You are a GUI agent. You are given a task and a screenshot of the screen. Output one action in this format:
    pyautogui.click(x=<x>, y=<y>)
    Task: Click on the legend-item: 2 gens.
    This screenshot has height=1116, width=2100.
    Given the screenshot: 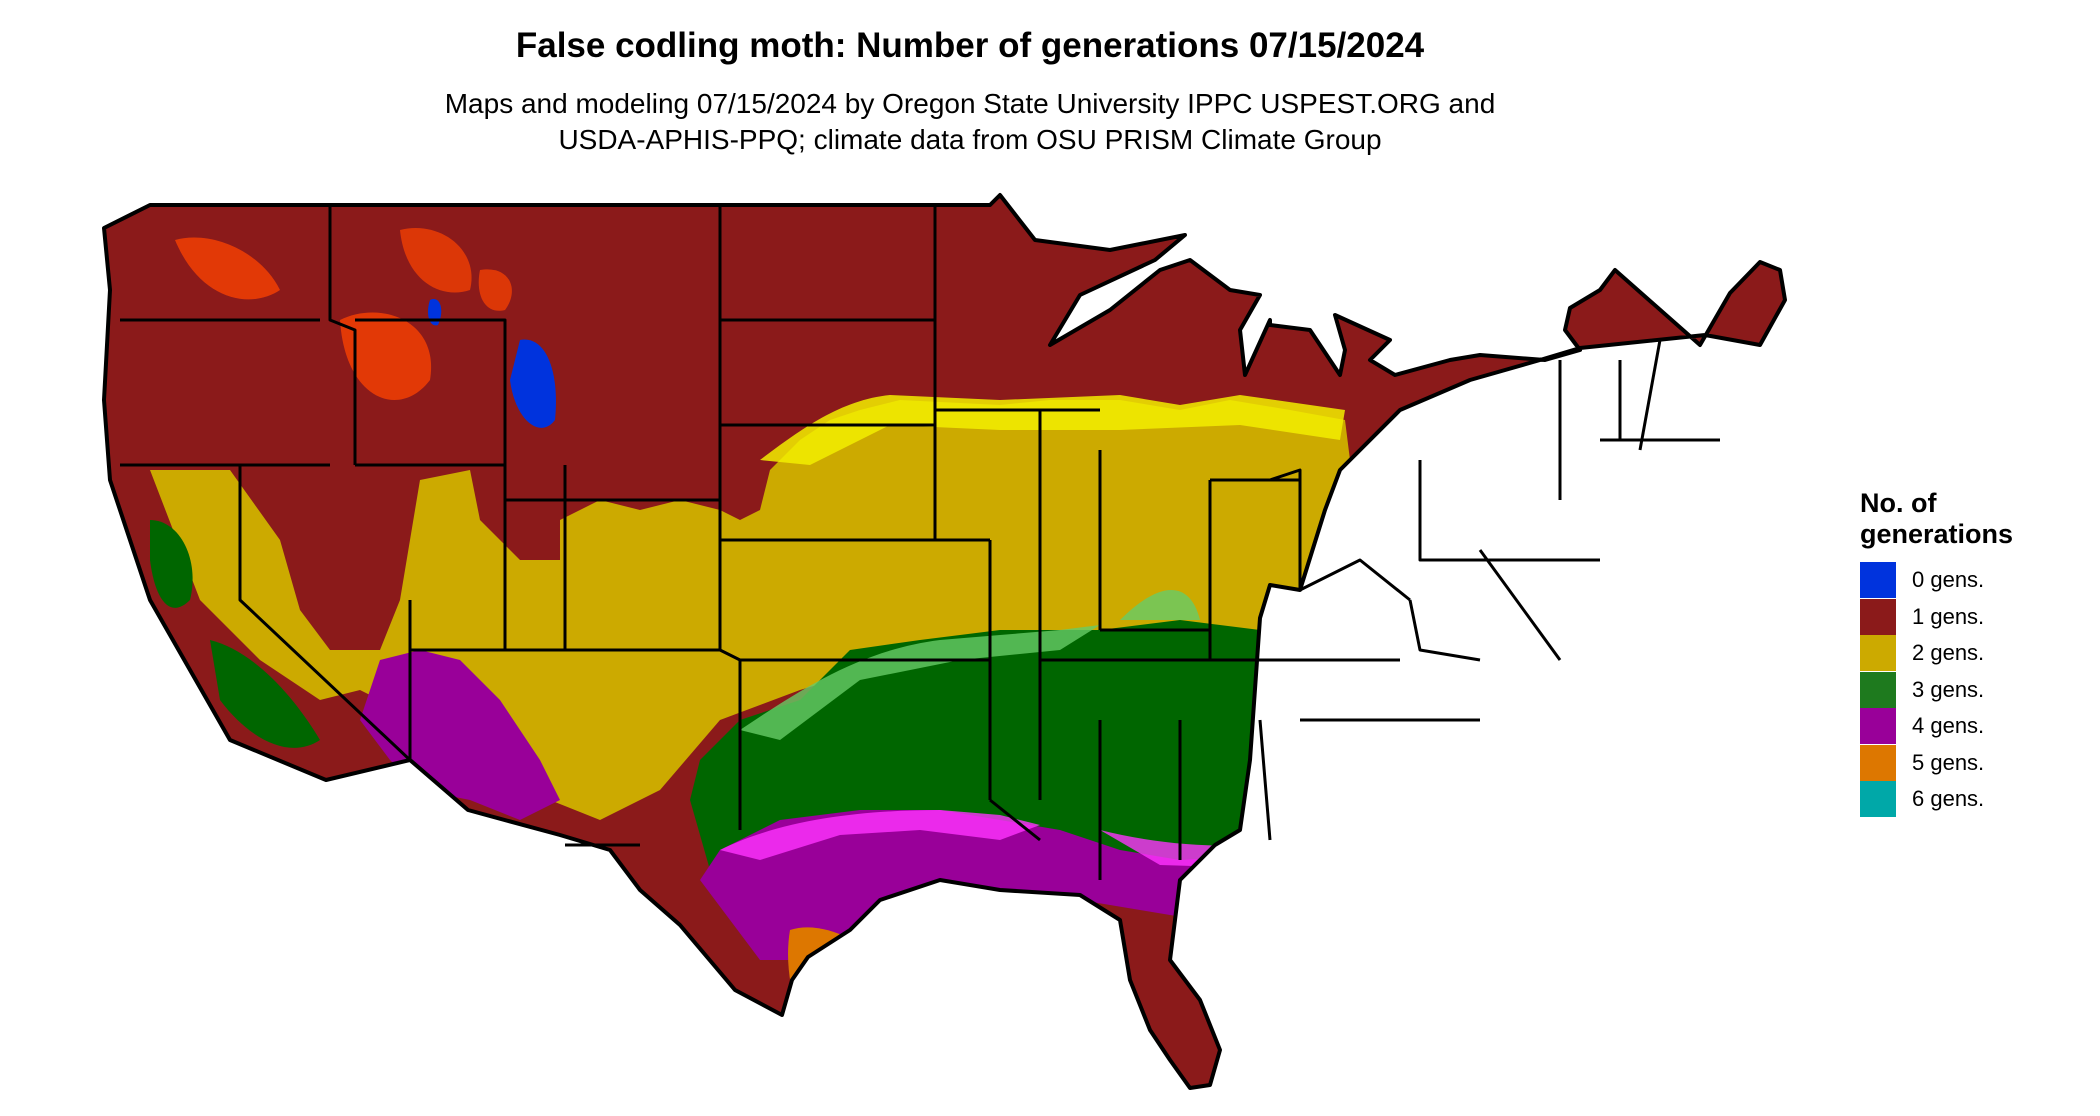 What is the action you would take?
    pyautogui.click(x=1975, y=653)
    